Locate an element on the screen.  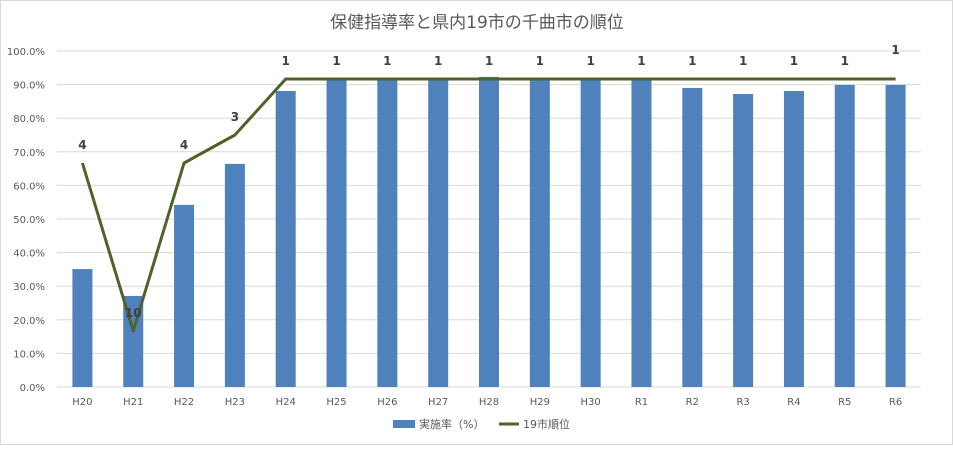
x-tick-label: R4 is located at coordinates (793, 402).